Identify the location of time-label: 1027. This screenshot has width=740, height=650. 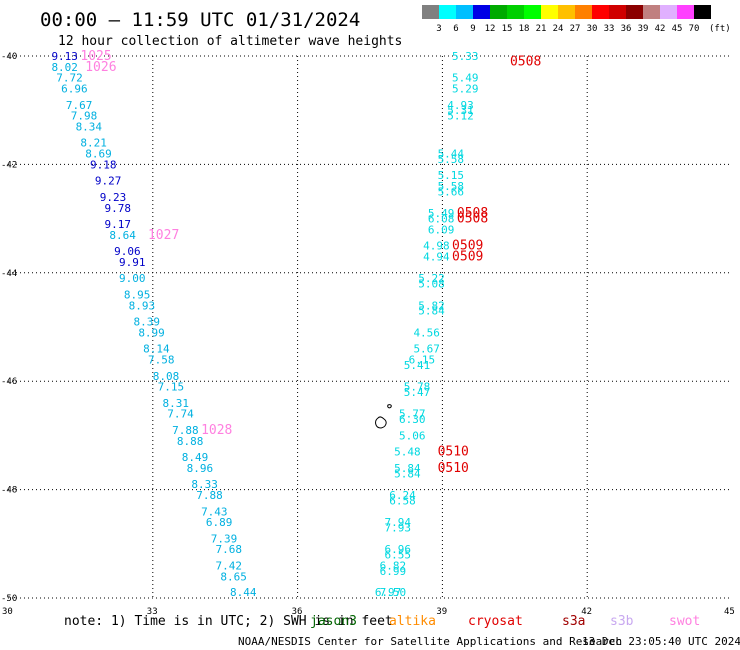
(163, 235).